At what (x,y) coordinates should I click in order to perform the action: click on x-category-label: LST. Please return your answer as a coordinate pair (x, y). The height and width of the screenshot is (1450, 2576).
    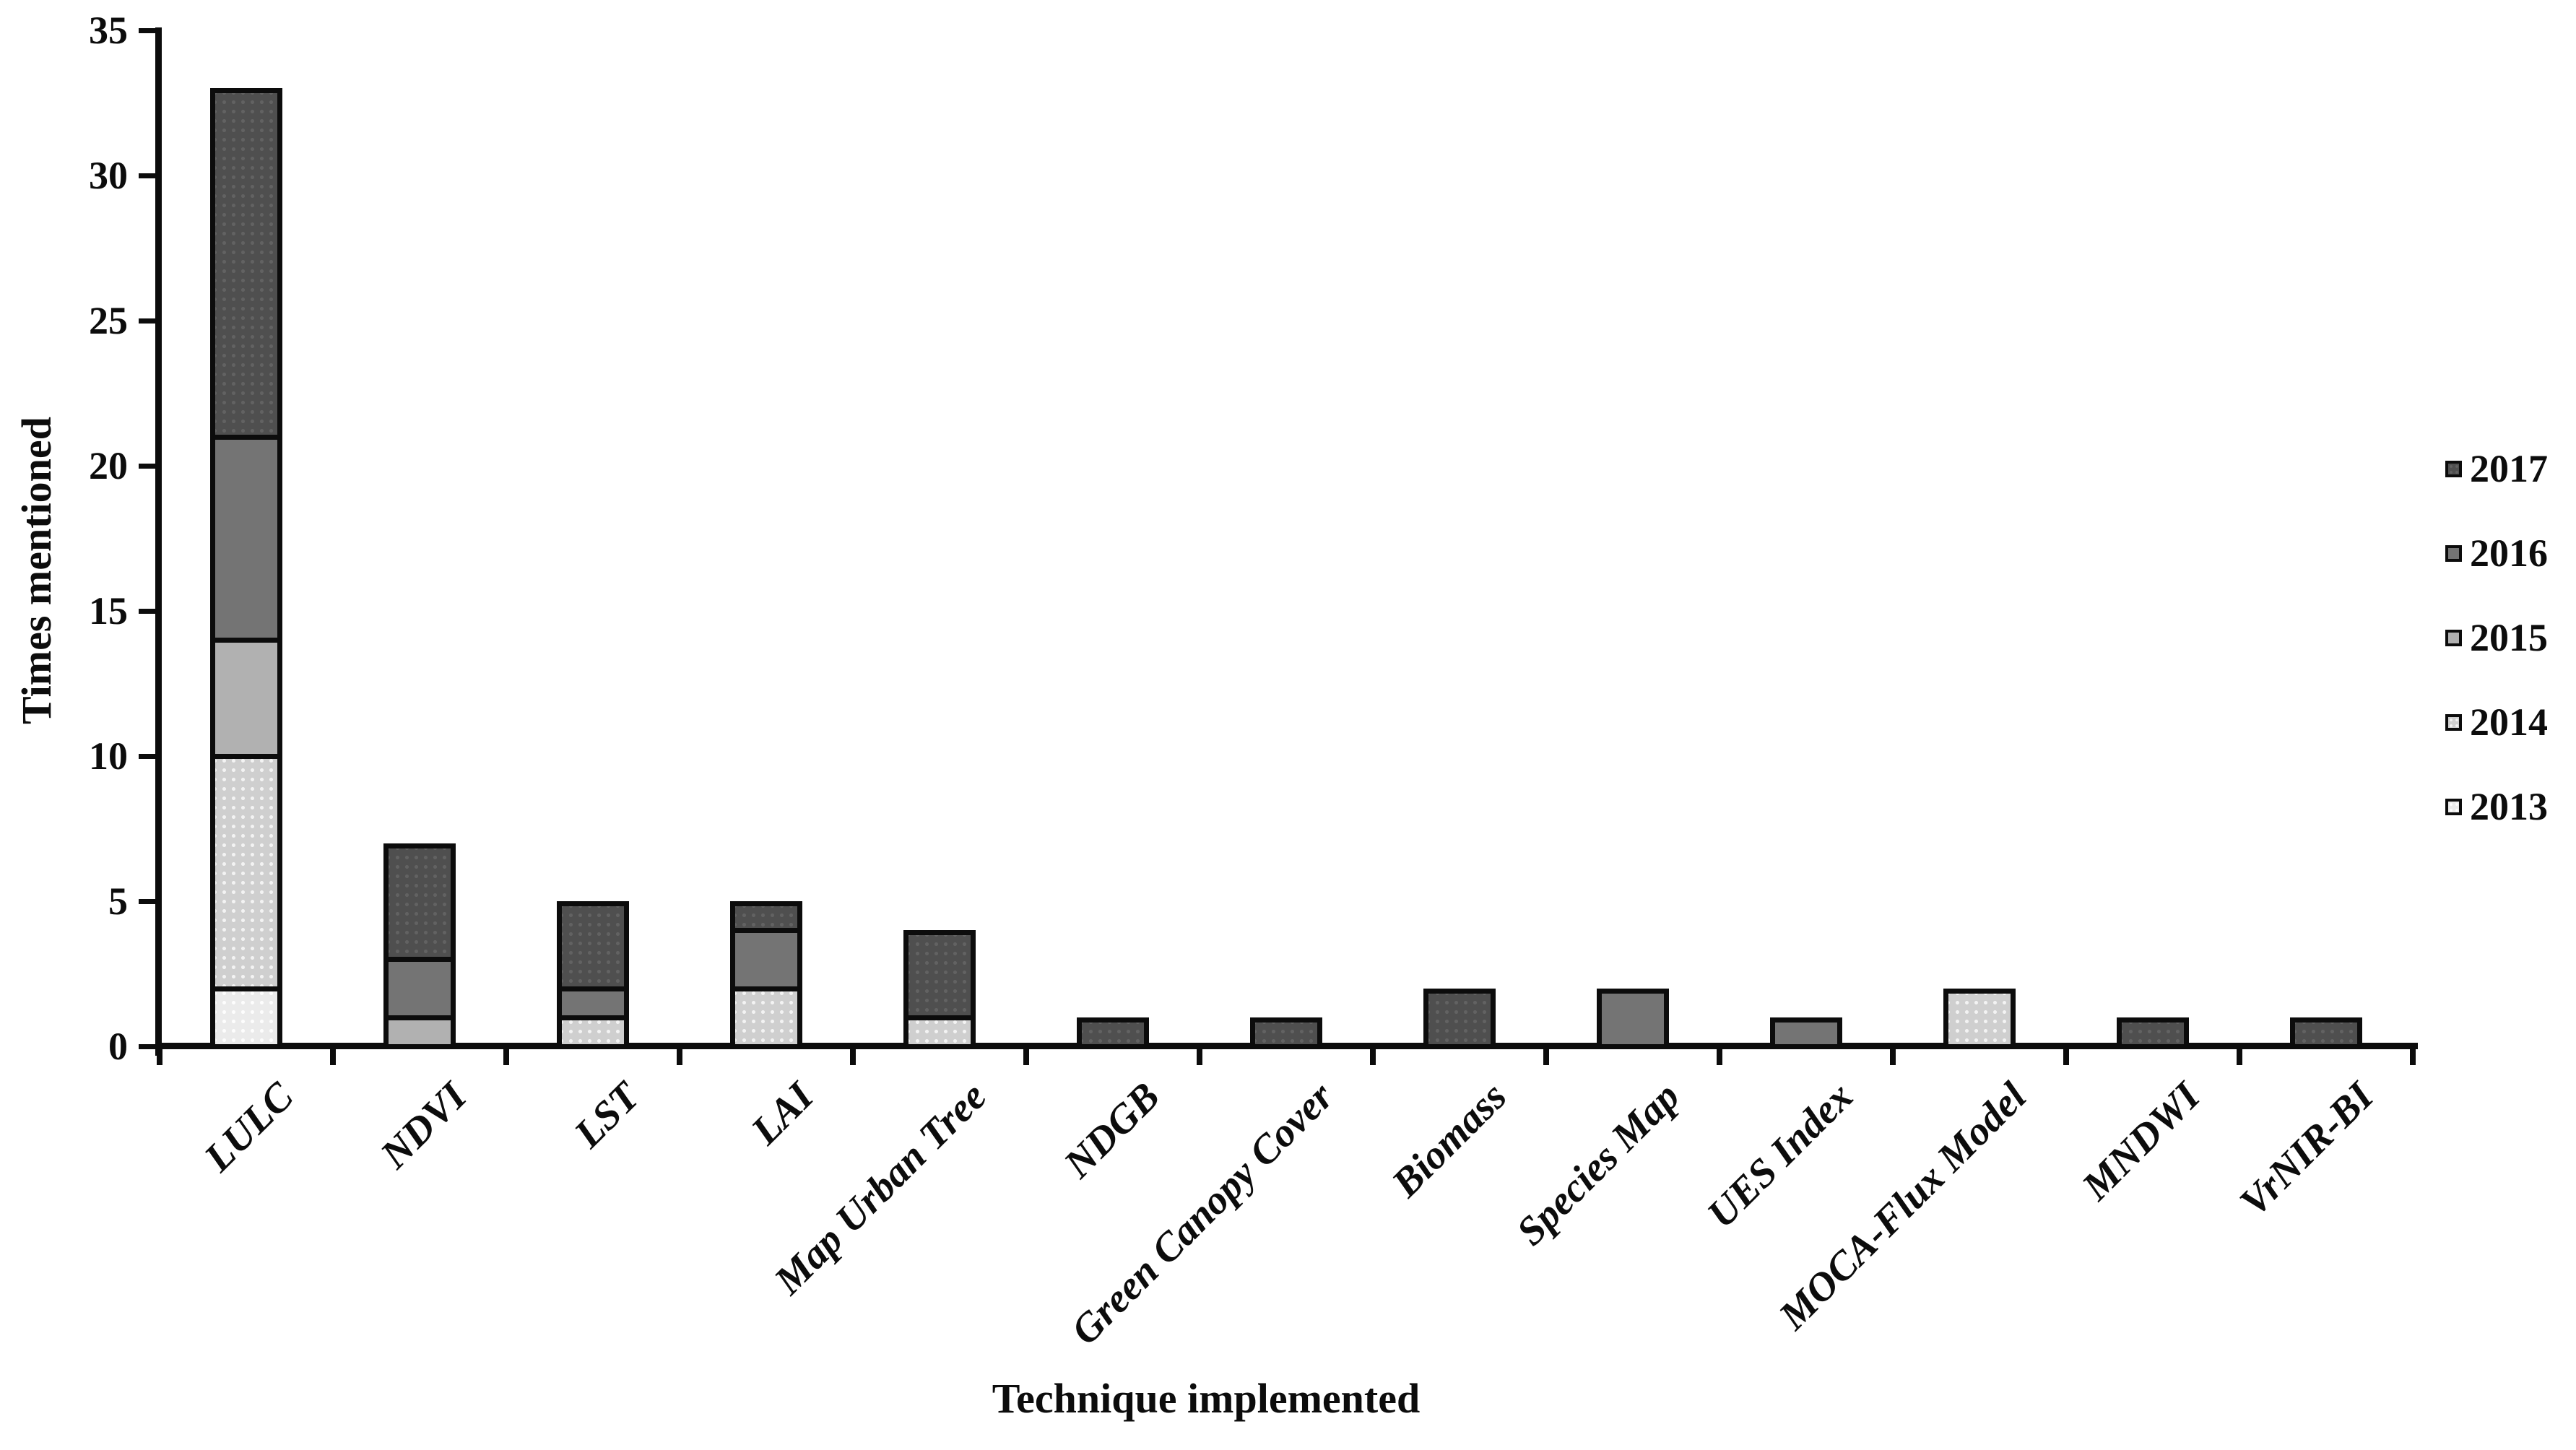
    Looking at the image, I should click on (607, 1115).